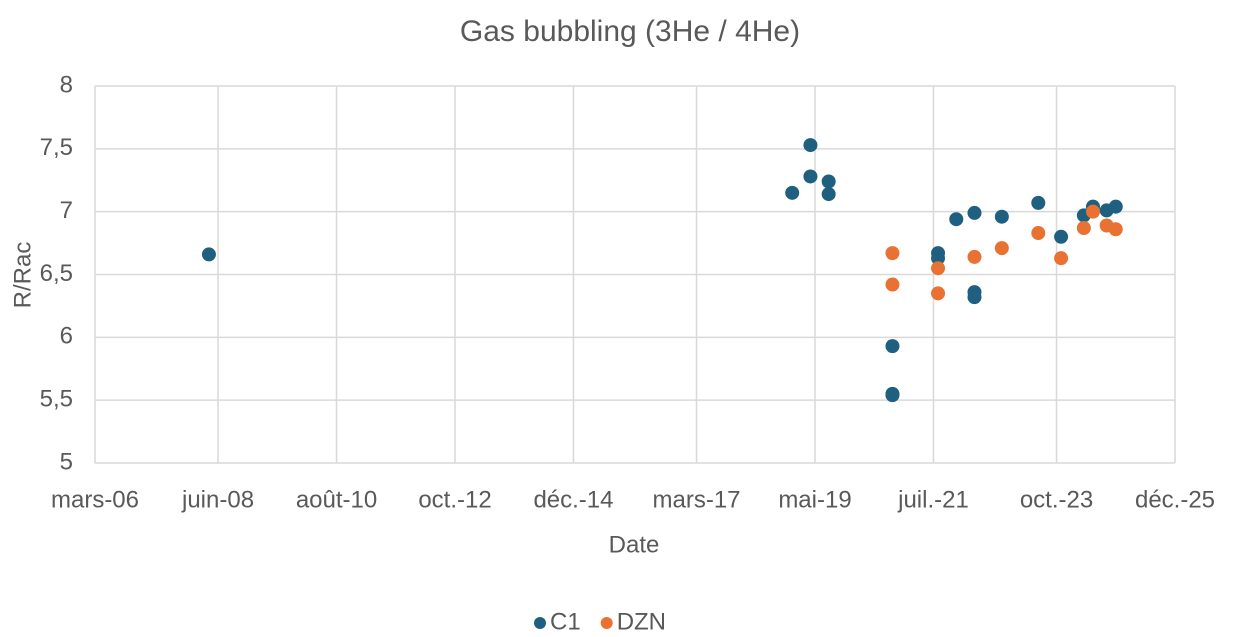  Describe the element at coordinates (66, 336) in the screenshot. I see `y-tick-label: 6` at that location.